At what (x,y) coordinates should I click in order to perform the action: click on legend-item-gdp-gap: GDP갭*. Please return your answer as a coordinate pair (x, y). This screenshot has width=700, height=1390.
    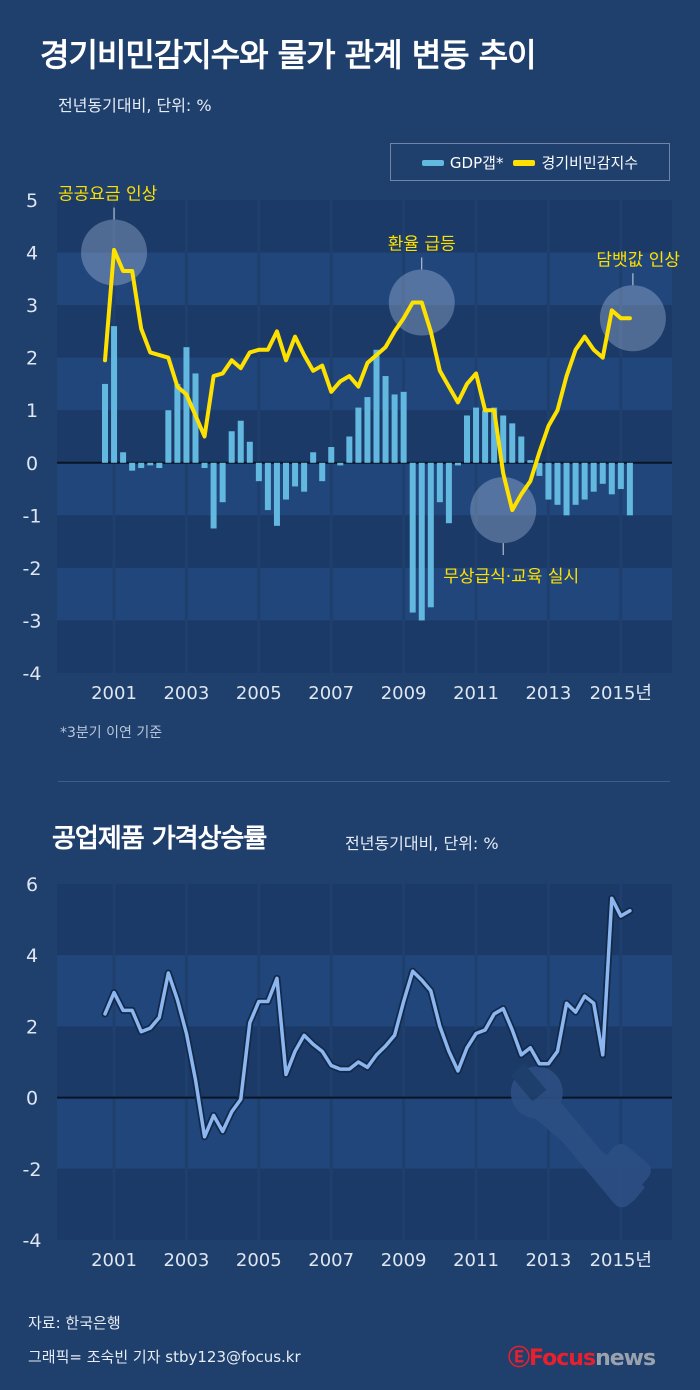
    Looking at the image, I should click on (462, 162).